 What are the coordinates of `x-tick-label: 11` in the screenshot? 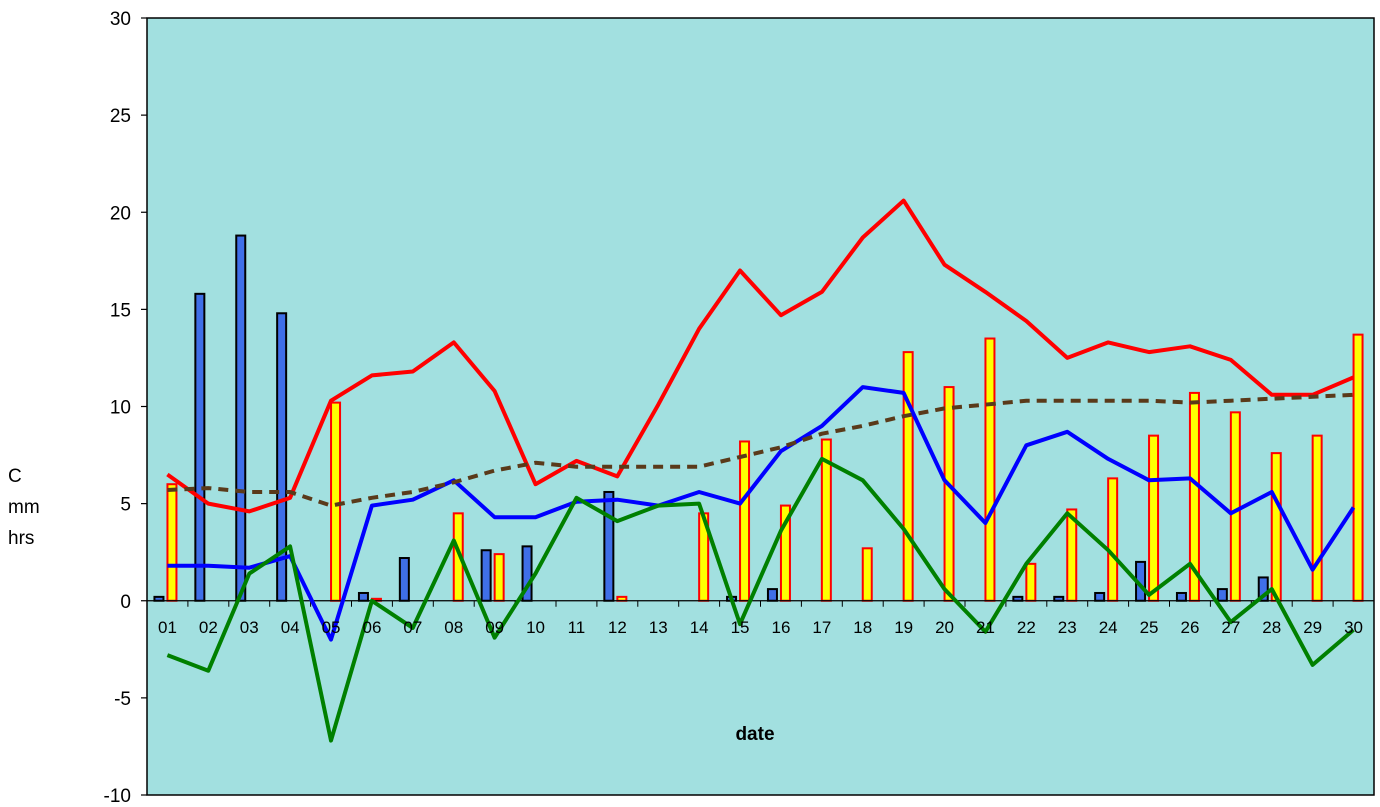 It's located at (577, 627).